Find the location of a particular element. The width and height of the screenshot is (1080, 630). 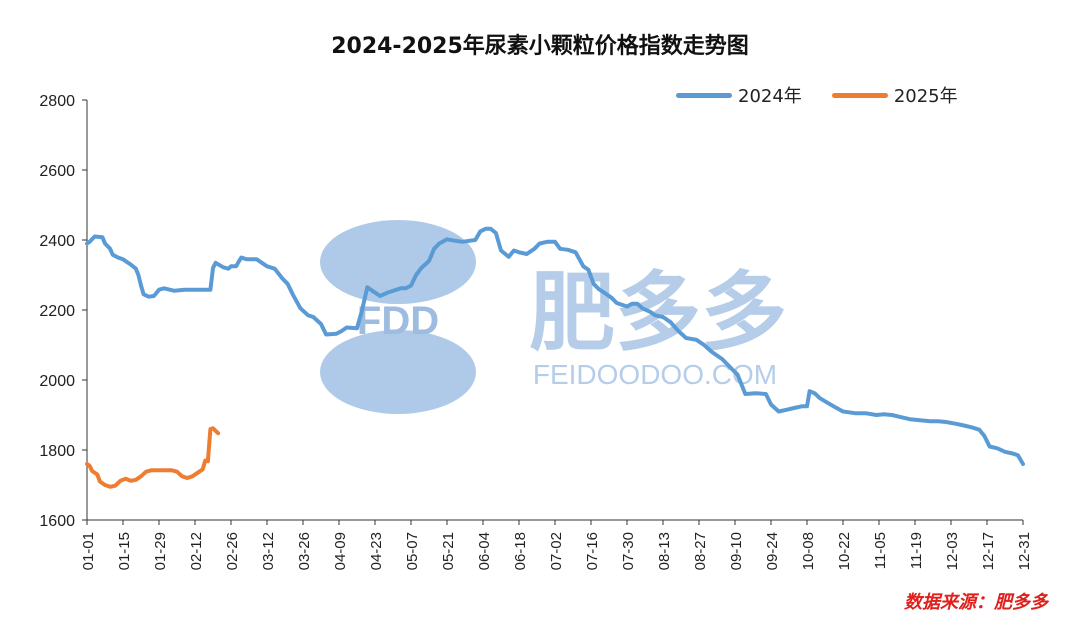

x-tick-label: 01-29 is located at coordinates (160, 551).